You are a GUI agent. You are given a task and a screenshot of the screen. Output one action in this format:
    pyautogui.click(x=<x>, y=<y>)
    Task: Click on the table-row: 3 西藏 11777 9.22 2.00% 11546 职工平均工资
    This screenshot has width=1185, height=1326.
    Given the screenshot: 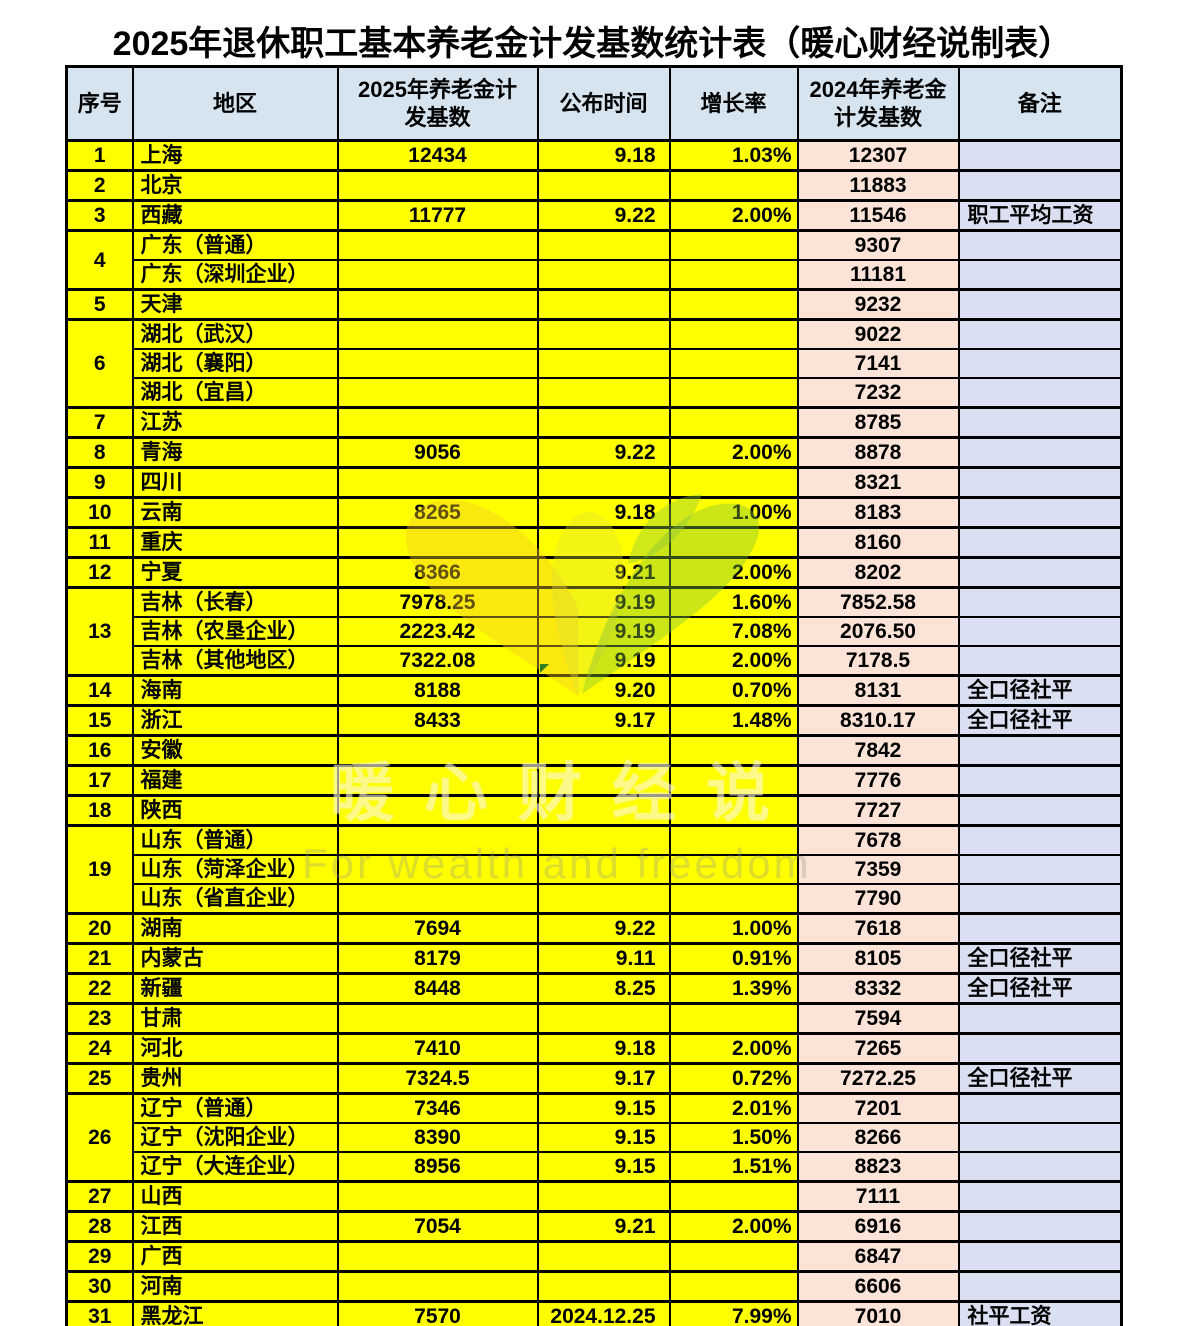 What is the action you would take?
    pyautogui.click(x=594, y=215)
    